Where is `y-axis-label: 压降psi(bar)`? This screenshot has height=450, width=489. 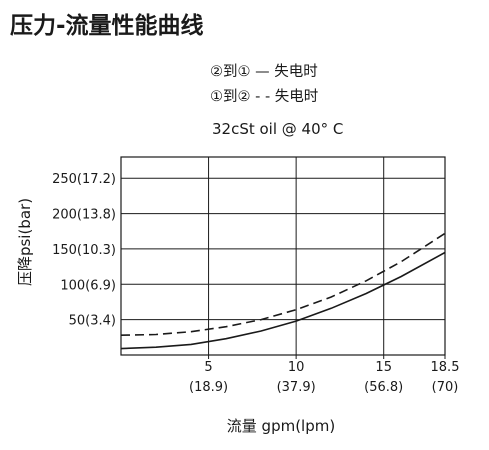
y-axis-label: 压降psi(bar) is located at coordinates (25, 242).